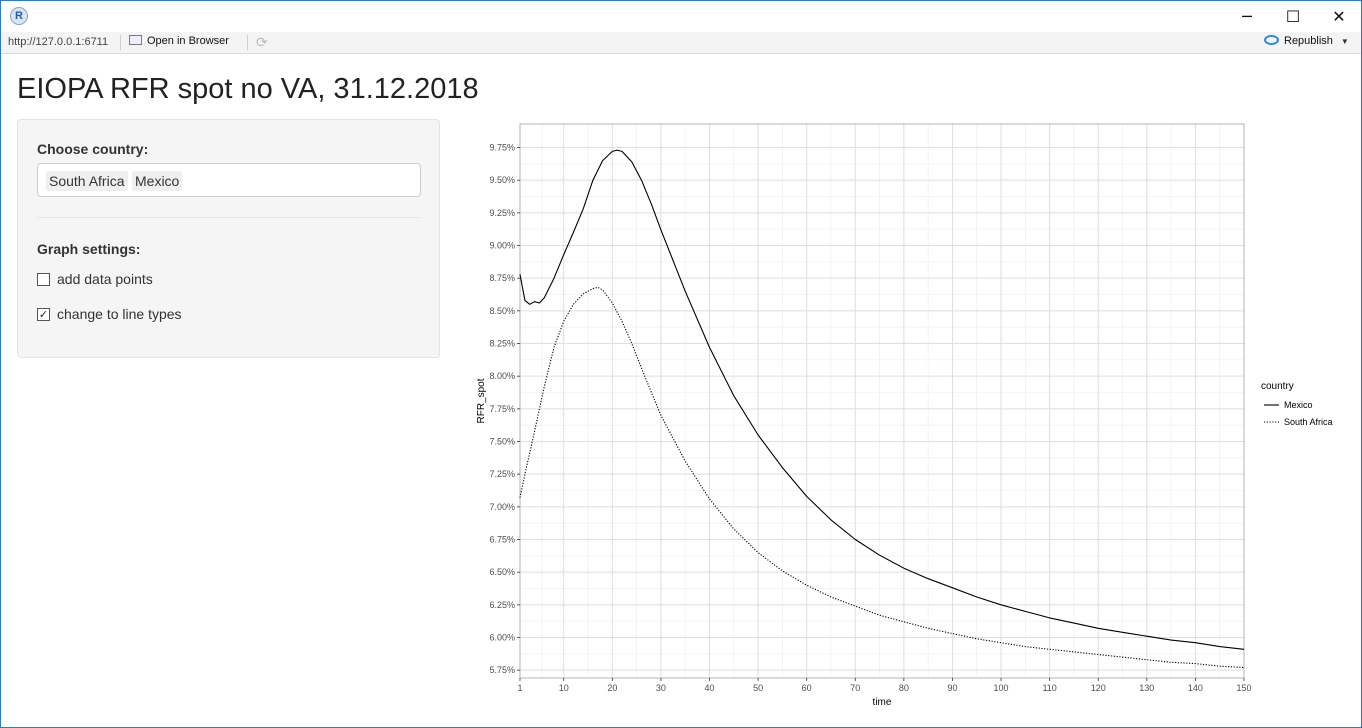 Image resolution: width=1362 pixels, height=728 pixels. What do you see at coordinates (502, 213) in the screenshot?
I see `y-tick-label: 9.25%` at bounding box center [502, 213].